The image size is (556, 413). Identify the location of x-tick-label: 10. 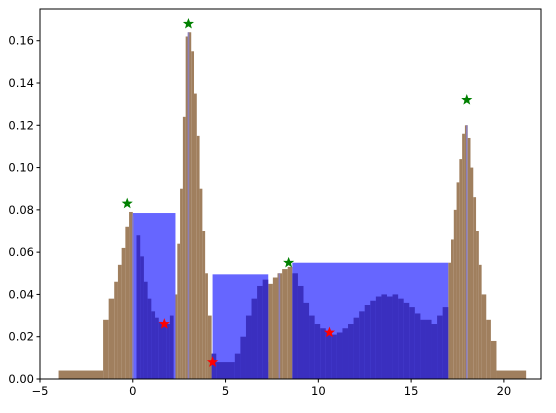
(318, 391).